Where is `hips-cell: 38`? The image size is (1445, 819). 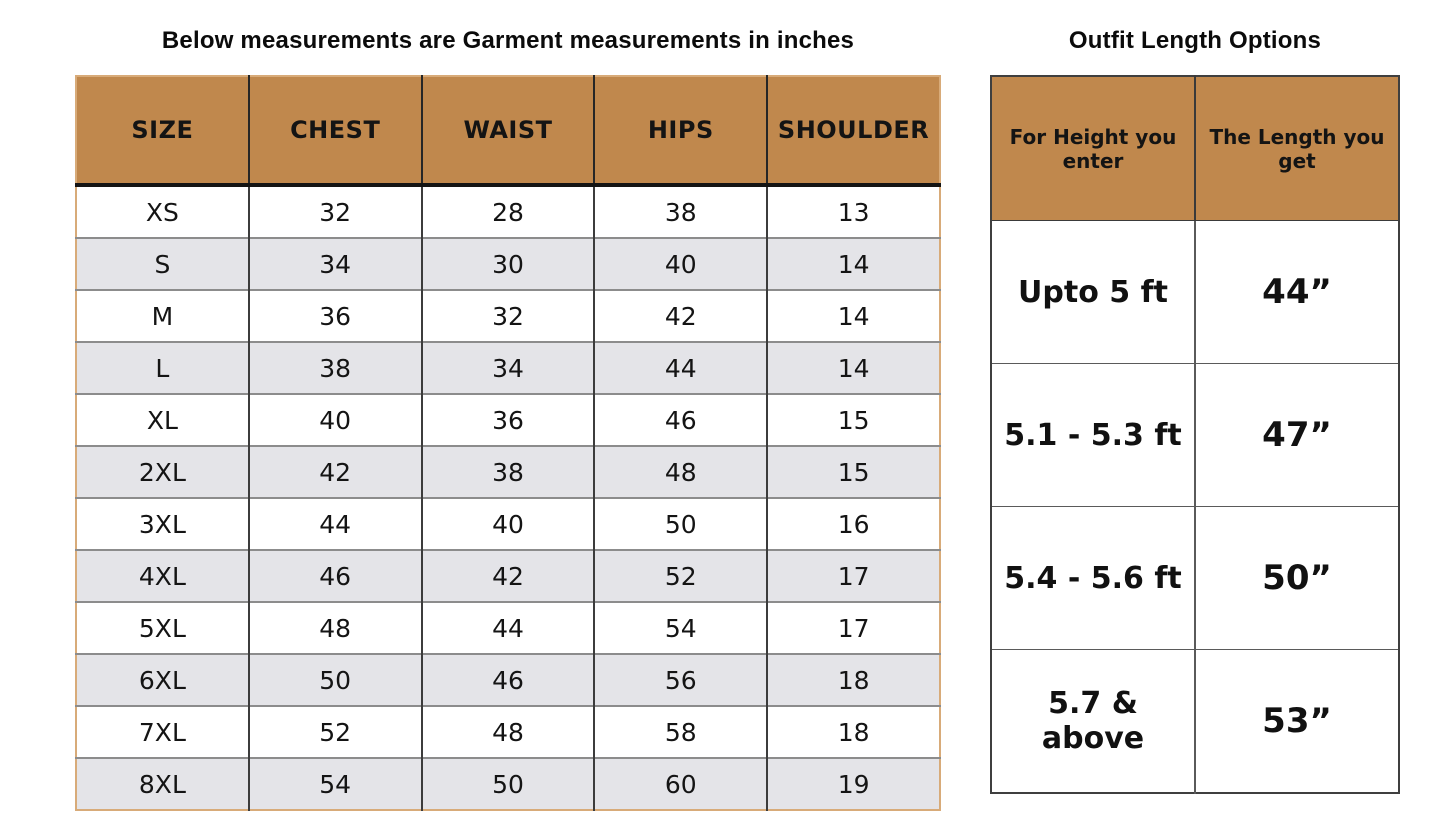
hips-cell: 38 is located at coordinates (680, 211).